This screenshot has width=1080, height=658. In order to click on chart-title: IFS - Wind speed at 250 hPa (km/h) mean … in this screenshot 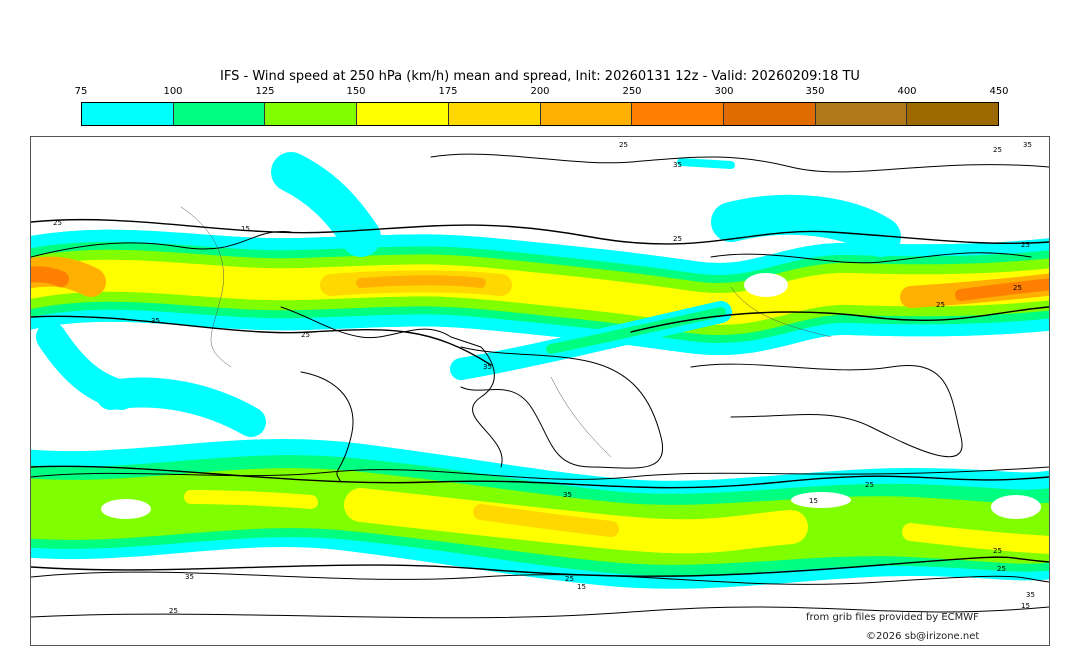, I will do `click(540, 76)`.